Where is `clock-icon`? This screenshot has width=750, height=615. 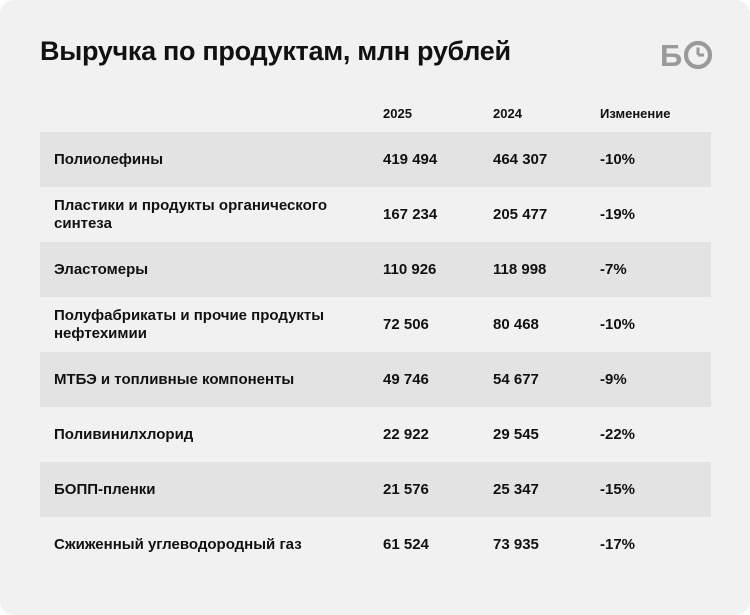
clock-icon is located at coordinates (698, 55).